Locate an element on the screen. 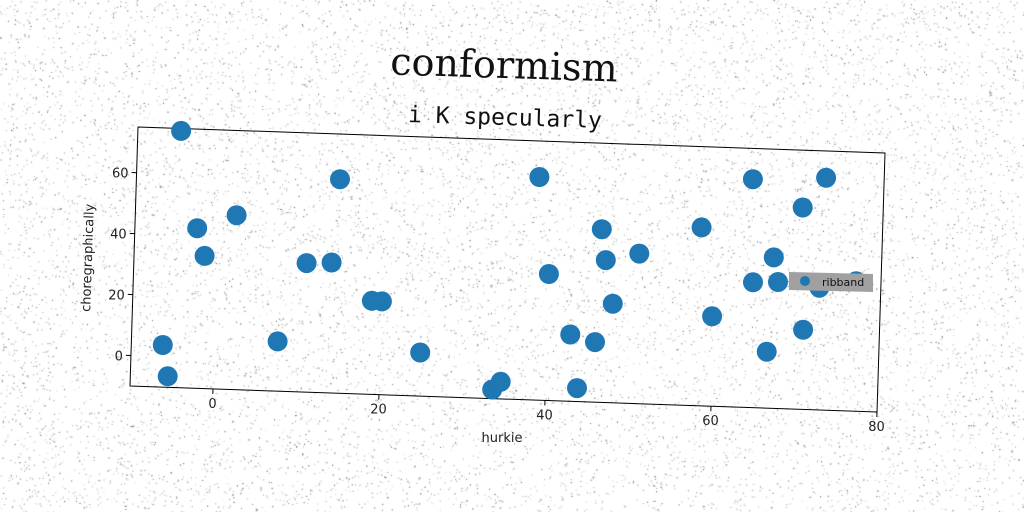 Image resolution: width=1024 pixels, height=512 pixels. x-tick-label: 60 is located at coordinates (710, 421).